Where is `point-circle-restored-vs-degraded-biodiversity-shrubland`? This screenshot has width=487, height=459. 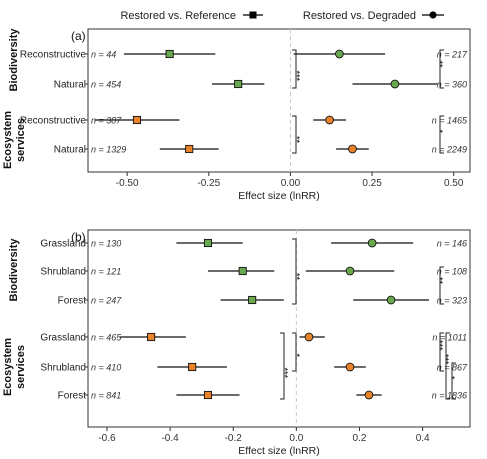
point-circle-restored-vs-degraded-biodiversity-shrubland is located at coordinates (350, 271).